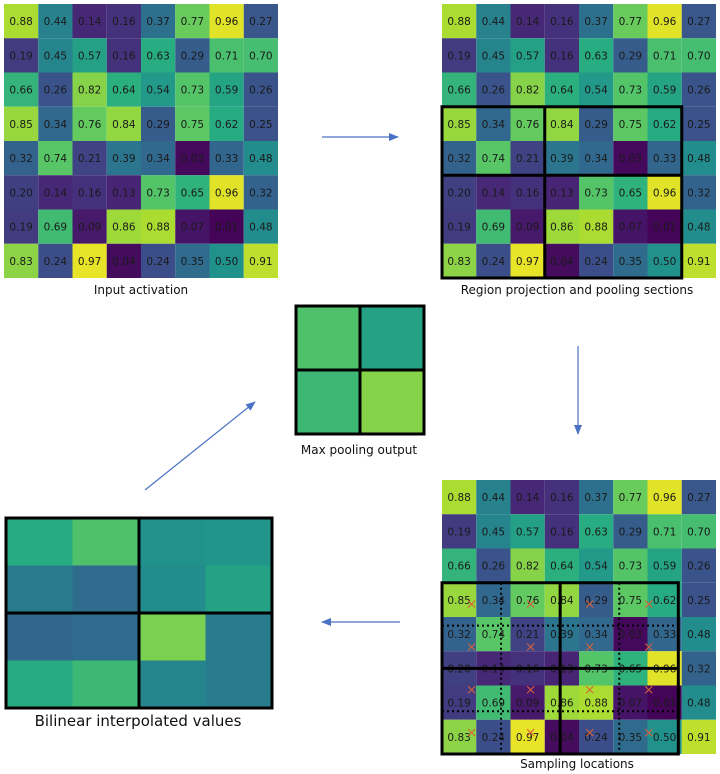  Describe the element at coordinates (458, 601) in the screenshot. I see `sampling-cell-value: 0.85` at that location.